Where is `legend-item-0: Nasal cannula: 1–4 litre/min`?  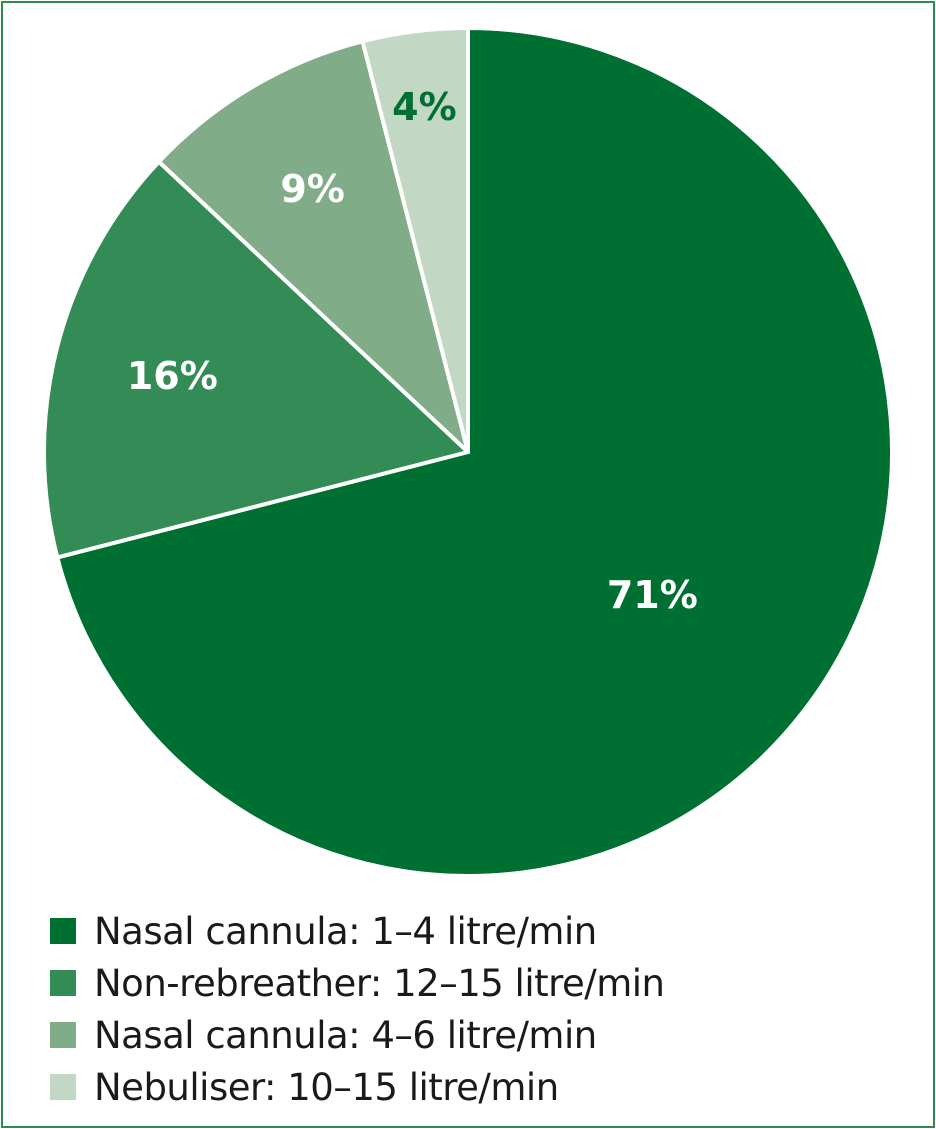 legend-item-0: Nasal cannula: 1–4 litre/min is located at coordinates (357, 931).